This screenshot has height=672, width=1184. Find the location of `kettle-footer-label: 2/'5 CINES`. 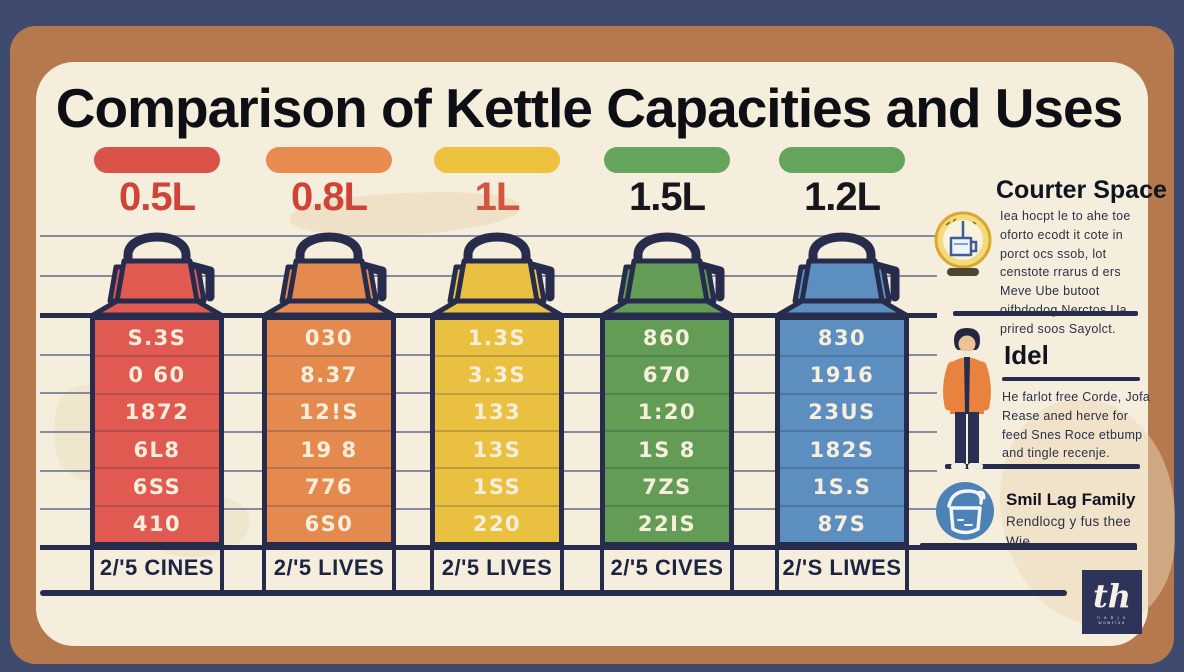

kettle-footer-label: 2/'5 CINES is located at coordinates (157, 569).